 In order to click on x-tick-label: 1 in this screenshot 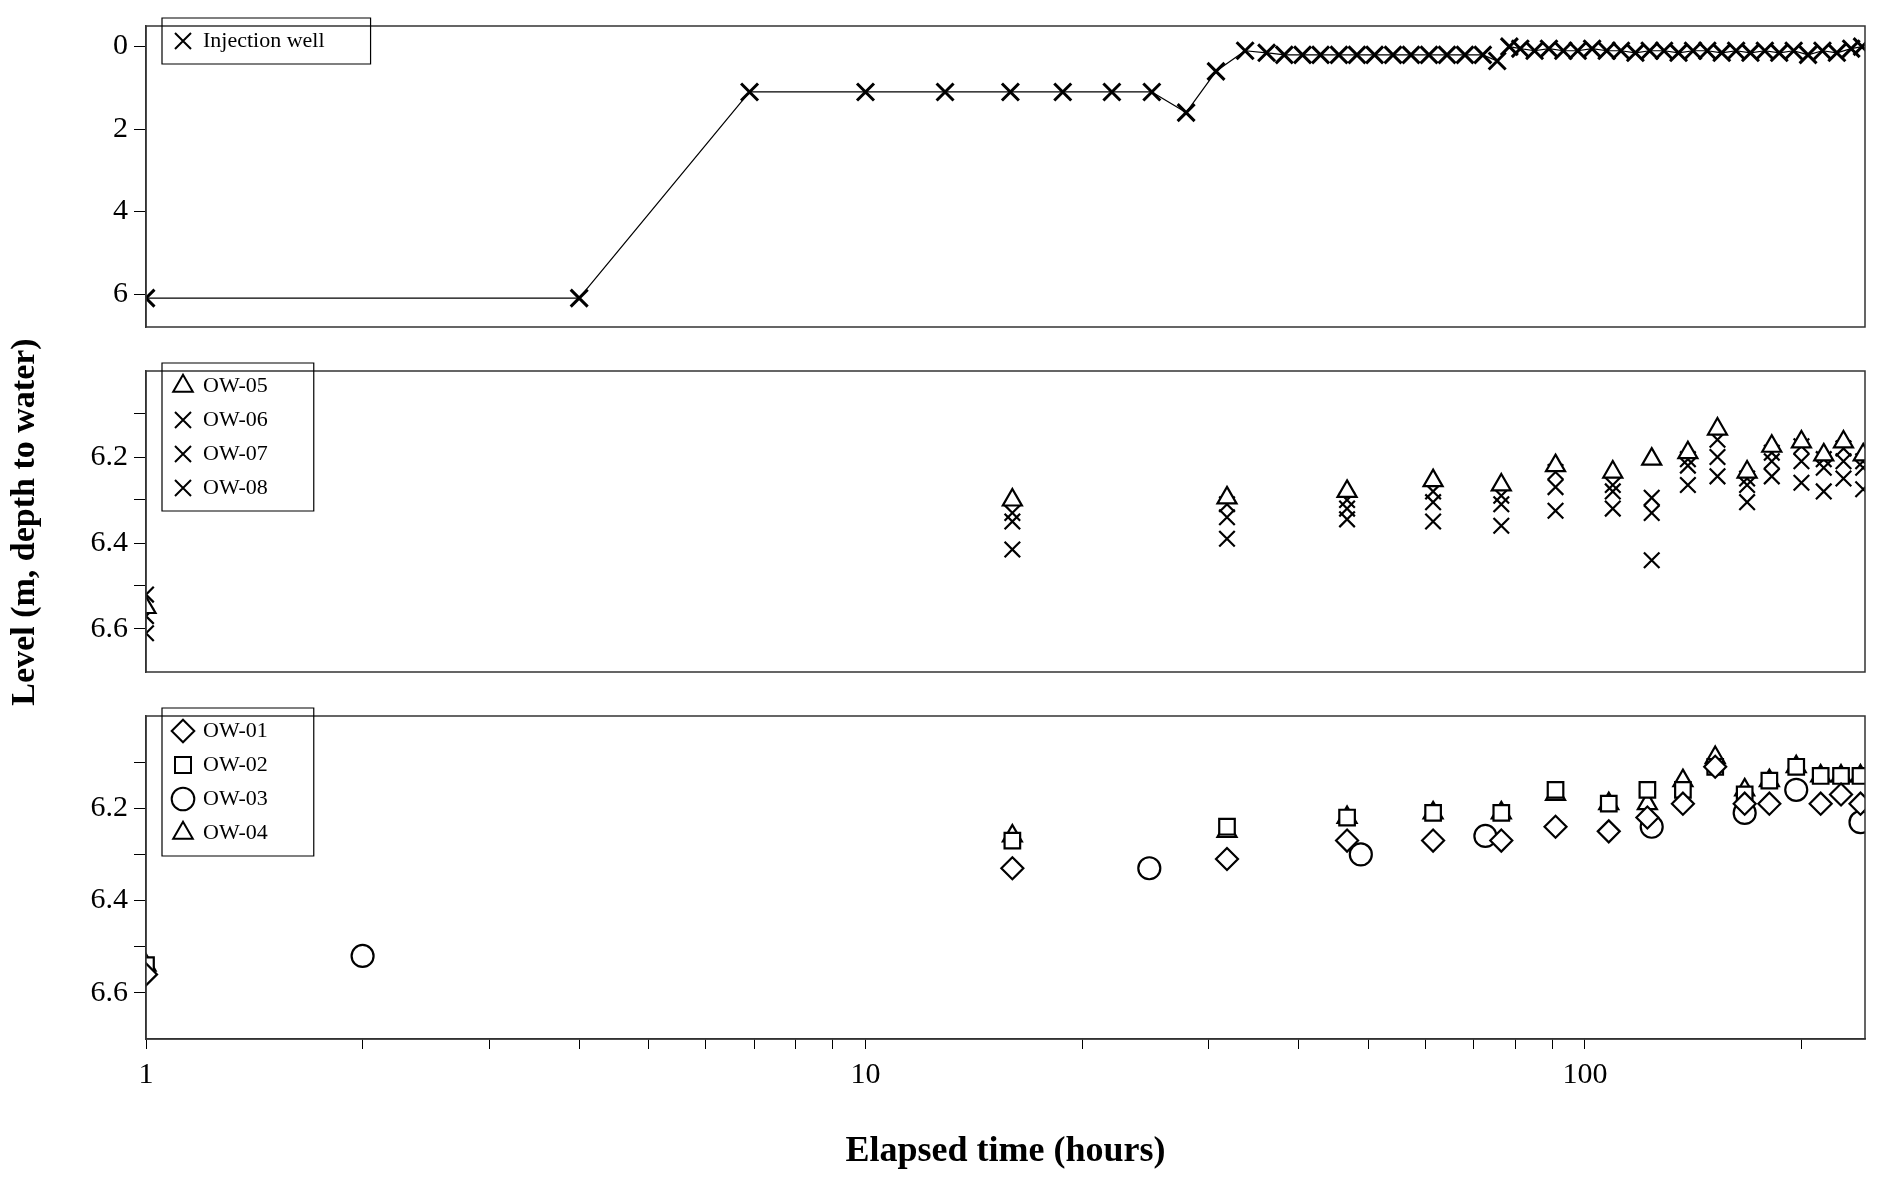, I will do `click(146, 1072)`.